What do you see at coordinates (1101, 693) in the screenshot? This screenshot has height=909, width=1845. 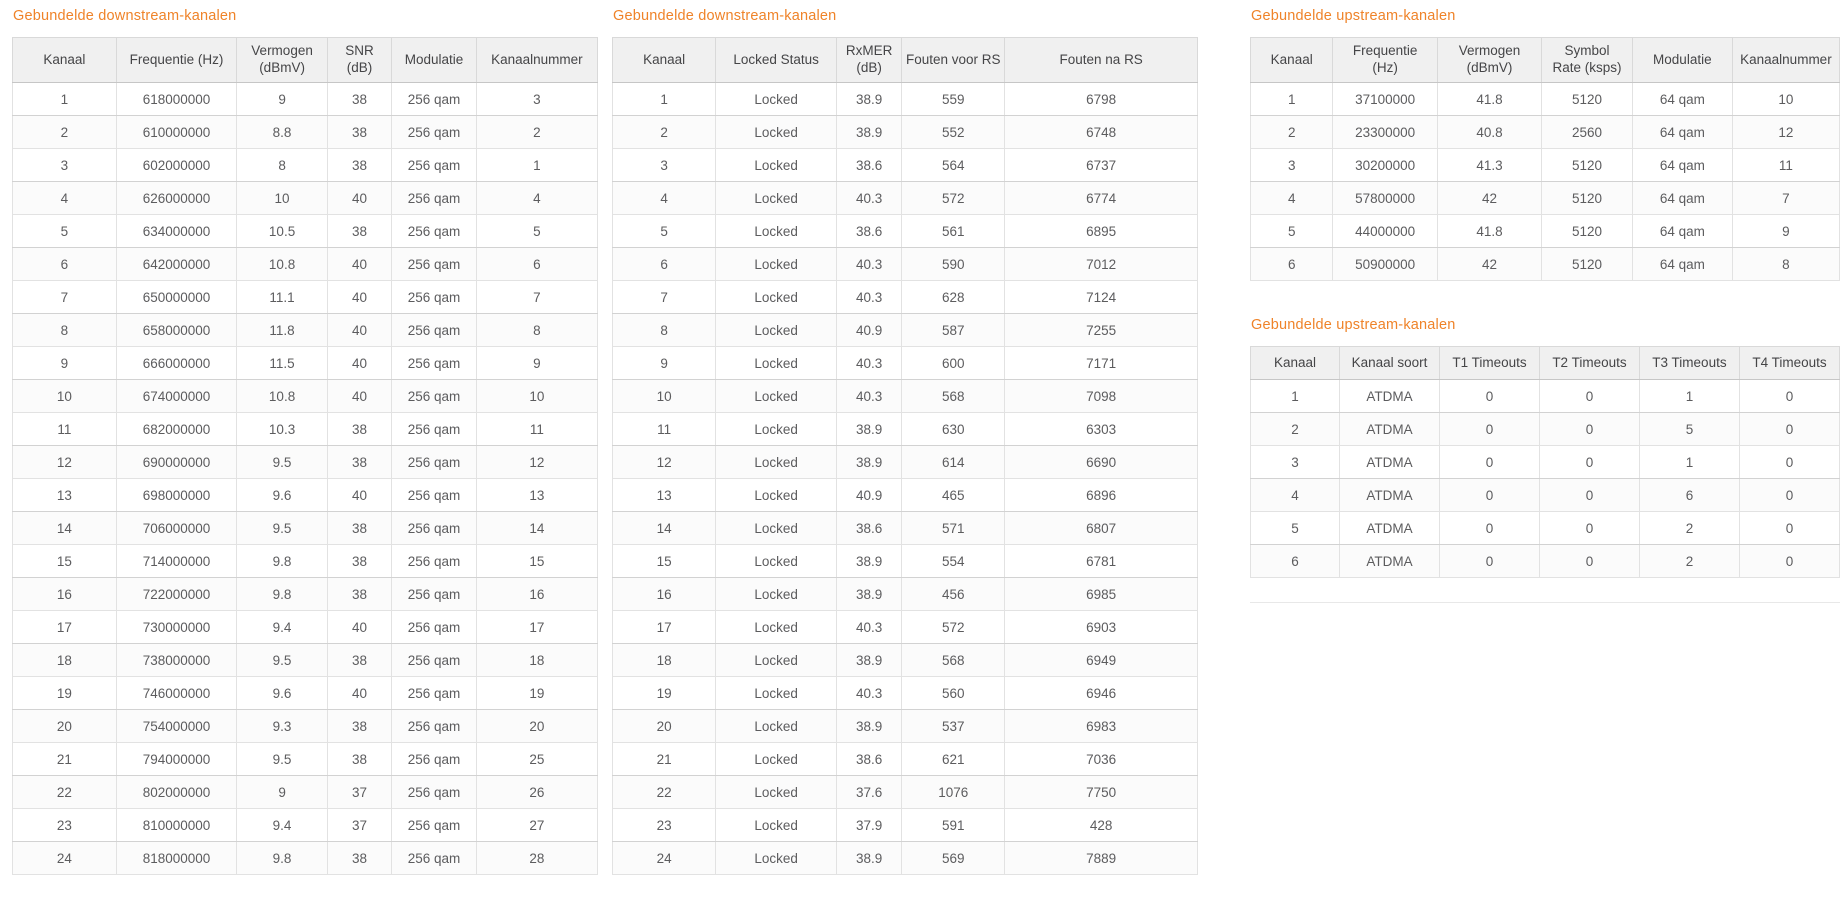 I see `table-cell: 6946` at bounding box center [1101, 693].